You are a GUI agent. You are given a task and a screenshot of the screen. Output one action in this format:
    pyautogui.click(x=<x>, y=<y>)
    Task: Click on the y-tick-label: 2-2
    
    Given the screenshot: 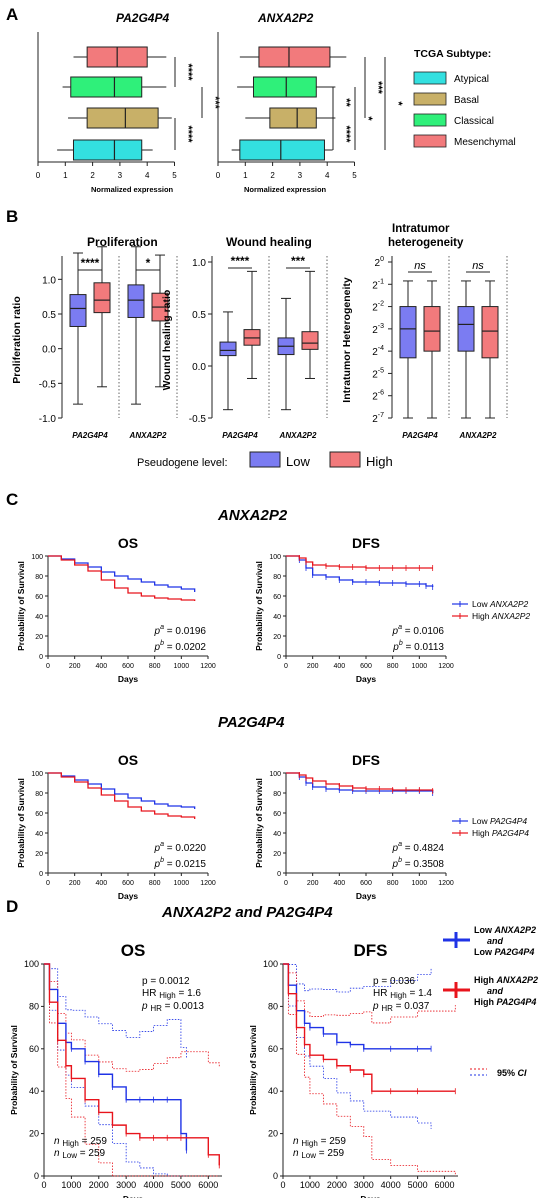 What is the action you would take?
    pyautogui.click(x=378, y=307)
    